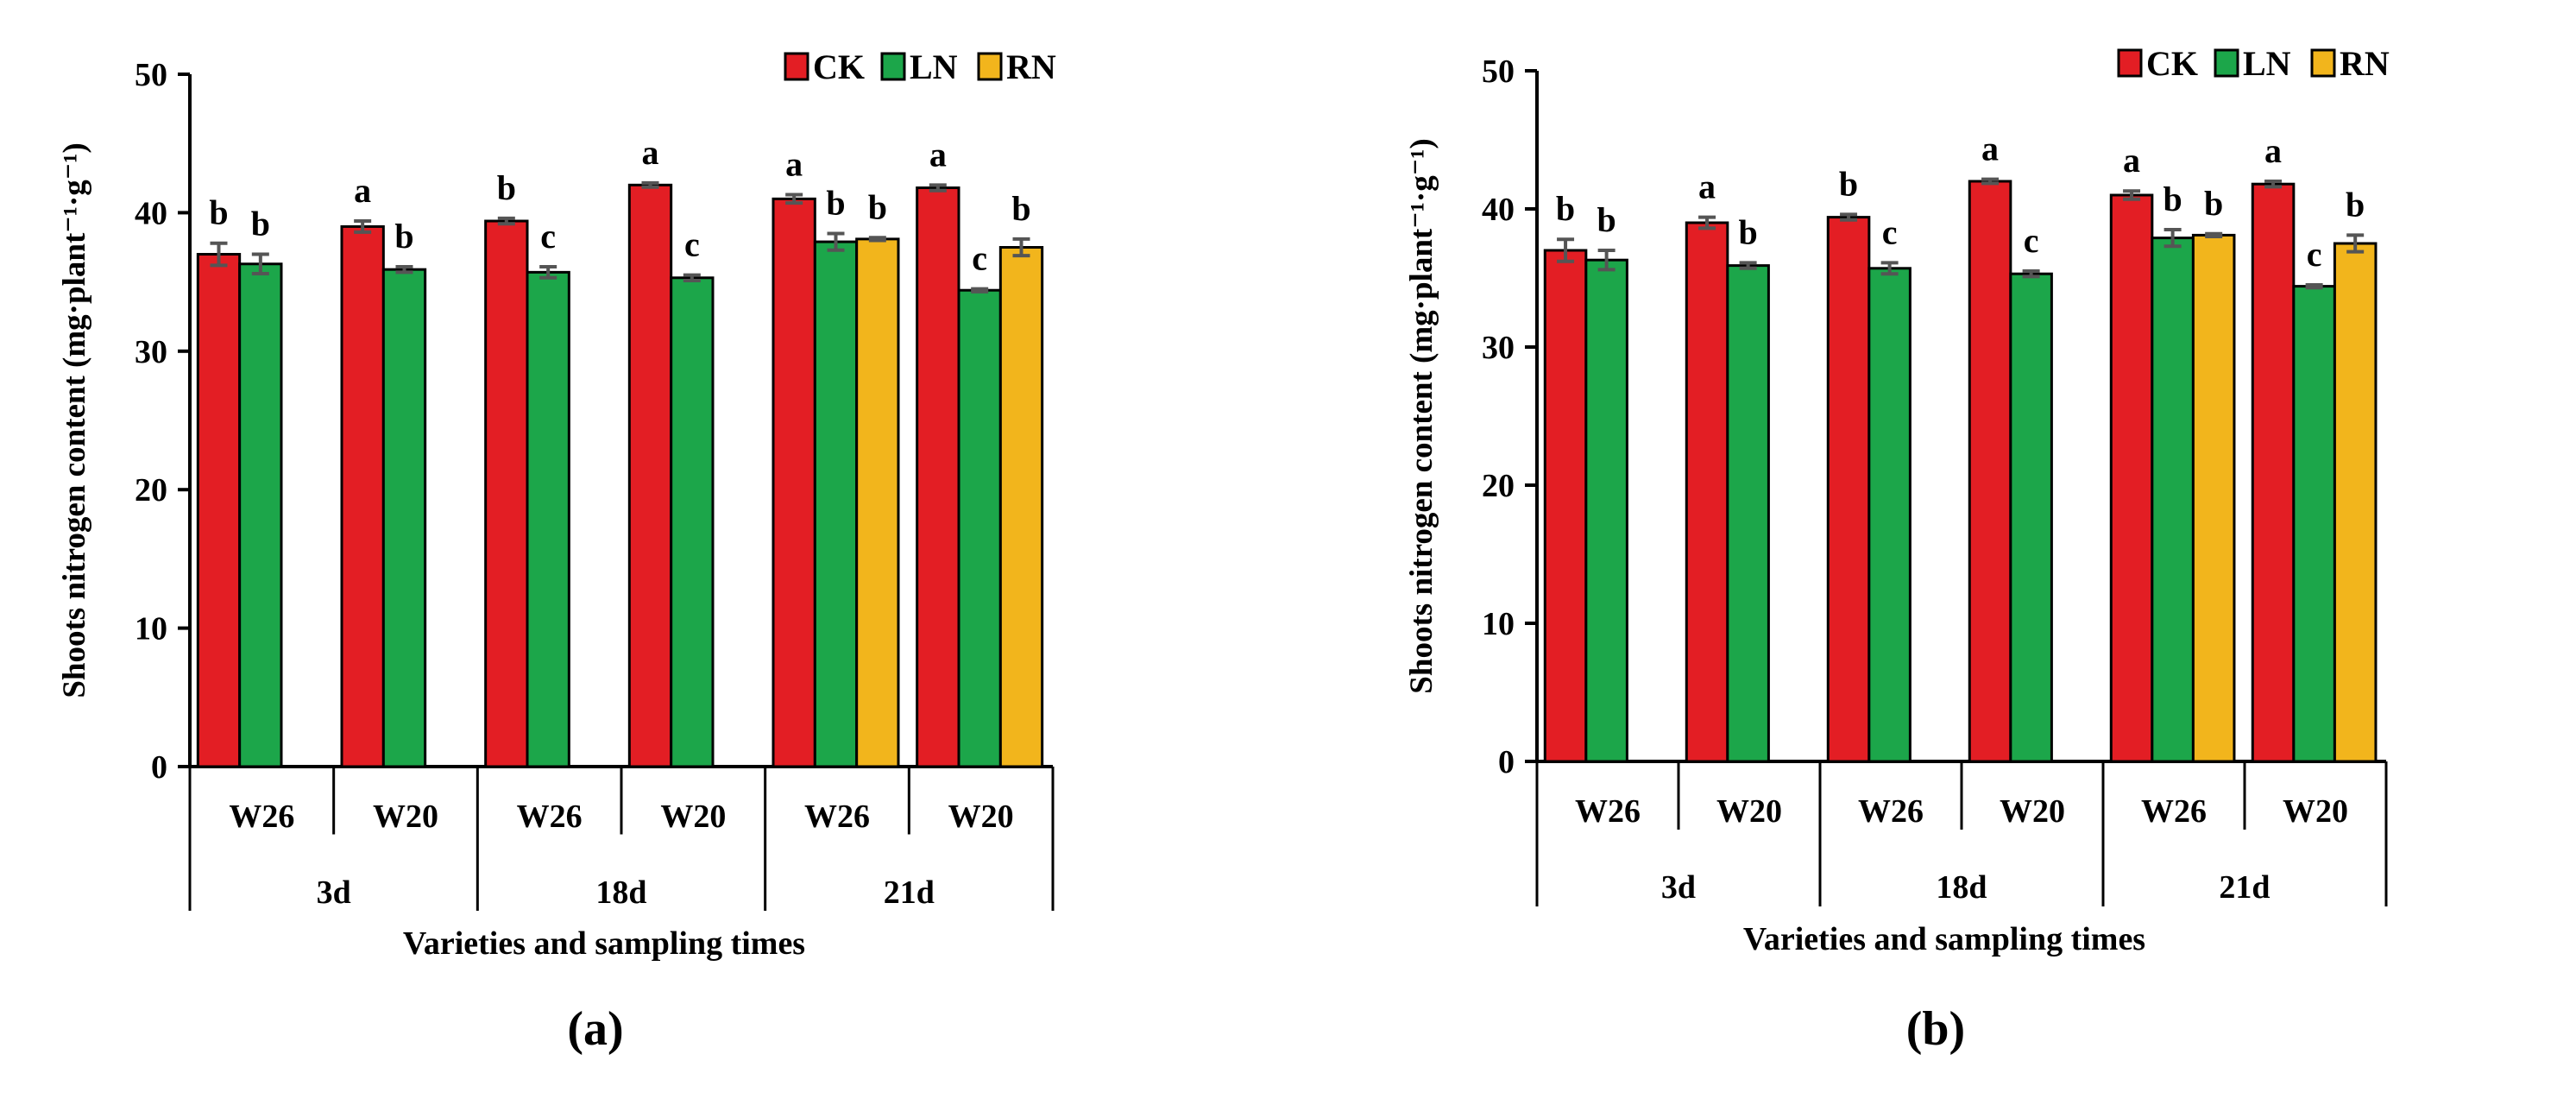  Describe the element at coordinates (1498, 624) in the screenshot. I see `y-tick-label: 10` at that location.